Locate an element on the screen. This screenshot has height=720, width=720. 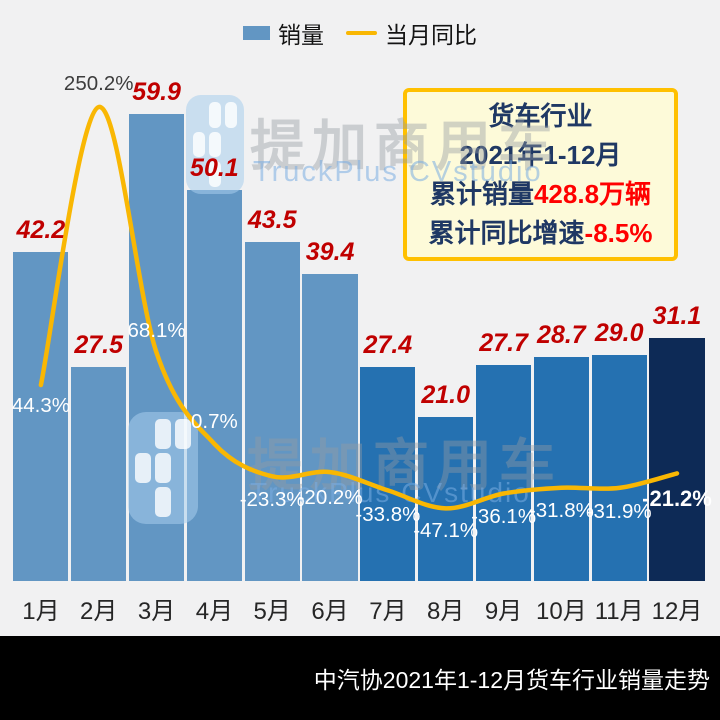
legend: 销量 当月同比 is located at coordinates (360, 33).